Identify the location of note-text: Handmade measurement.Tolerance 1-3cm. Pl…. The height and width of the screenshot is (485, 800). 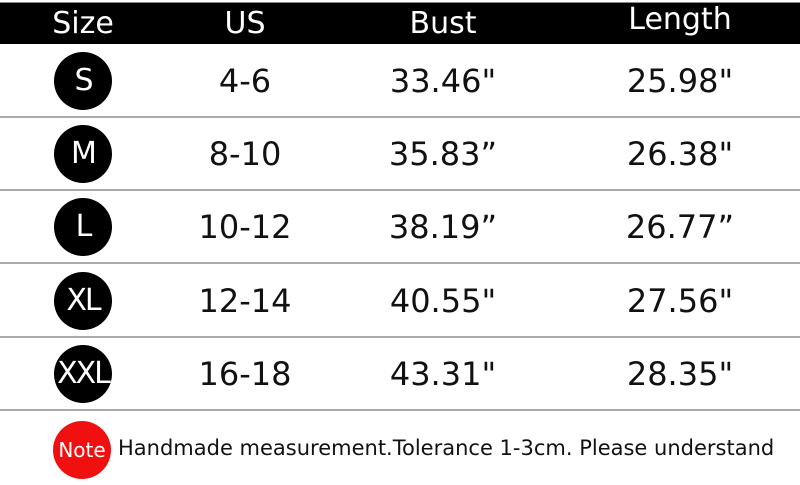
(446, 448).